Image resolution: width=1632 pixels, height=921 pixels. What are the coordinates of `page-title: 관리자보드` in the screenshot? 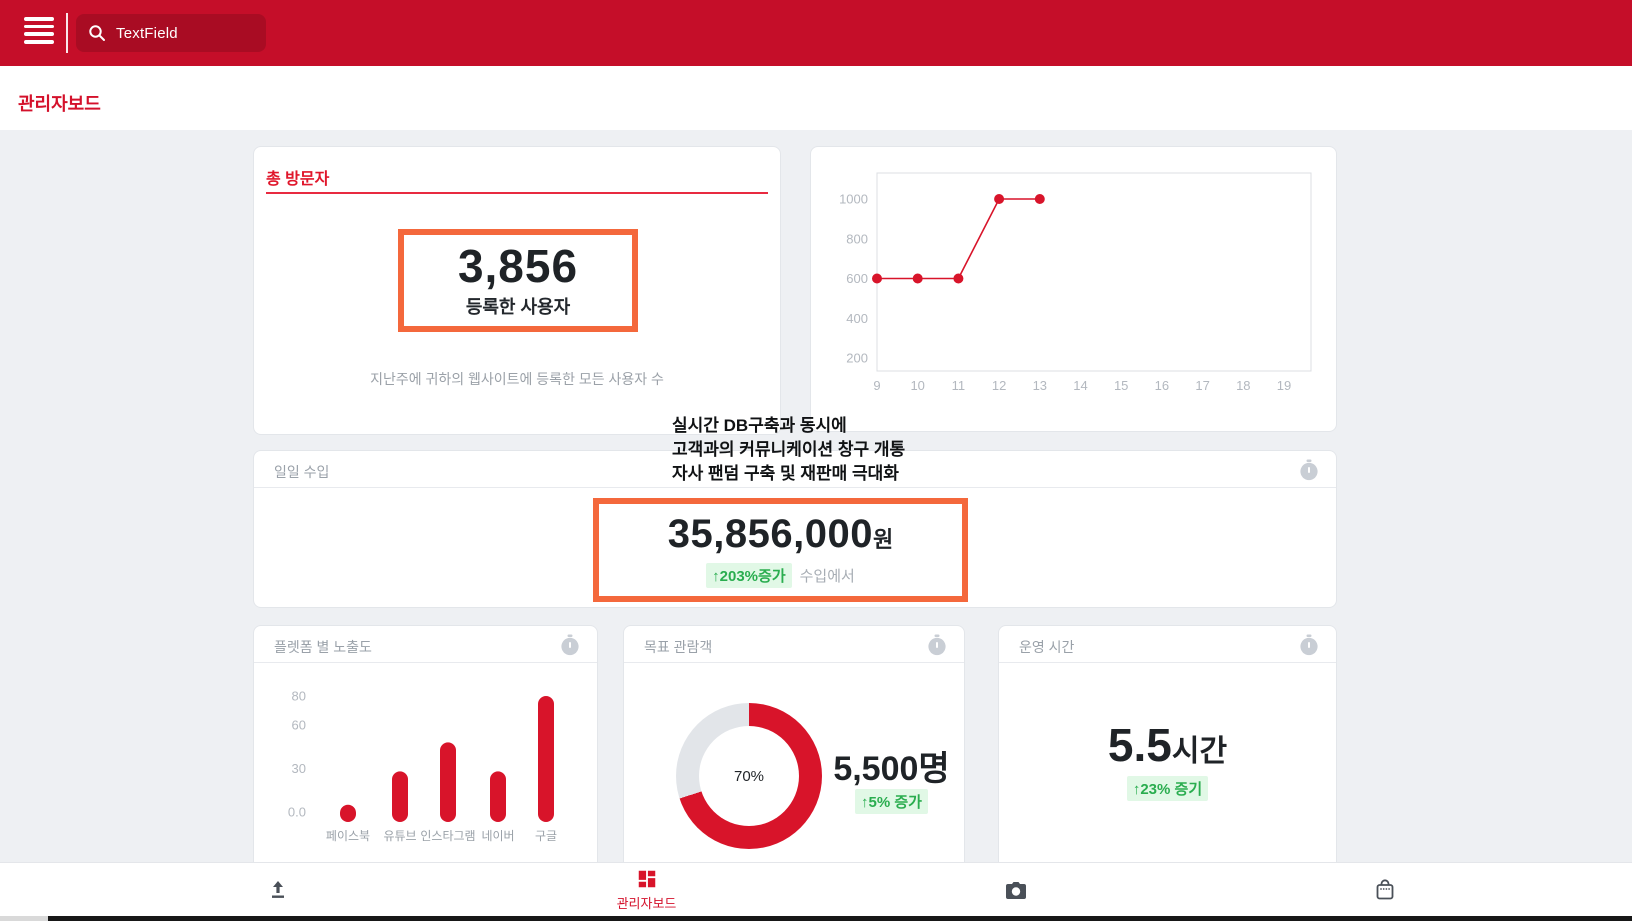 It's located at (59, 104).